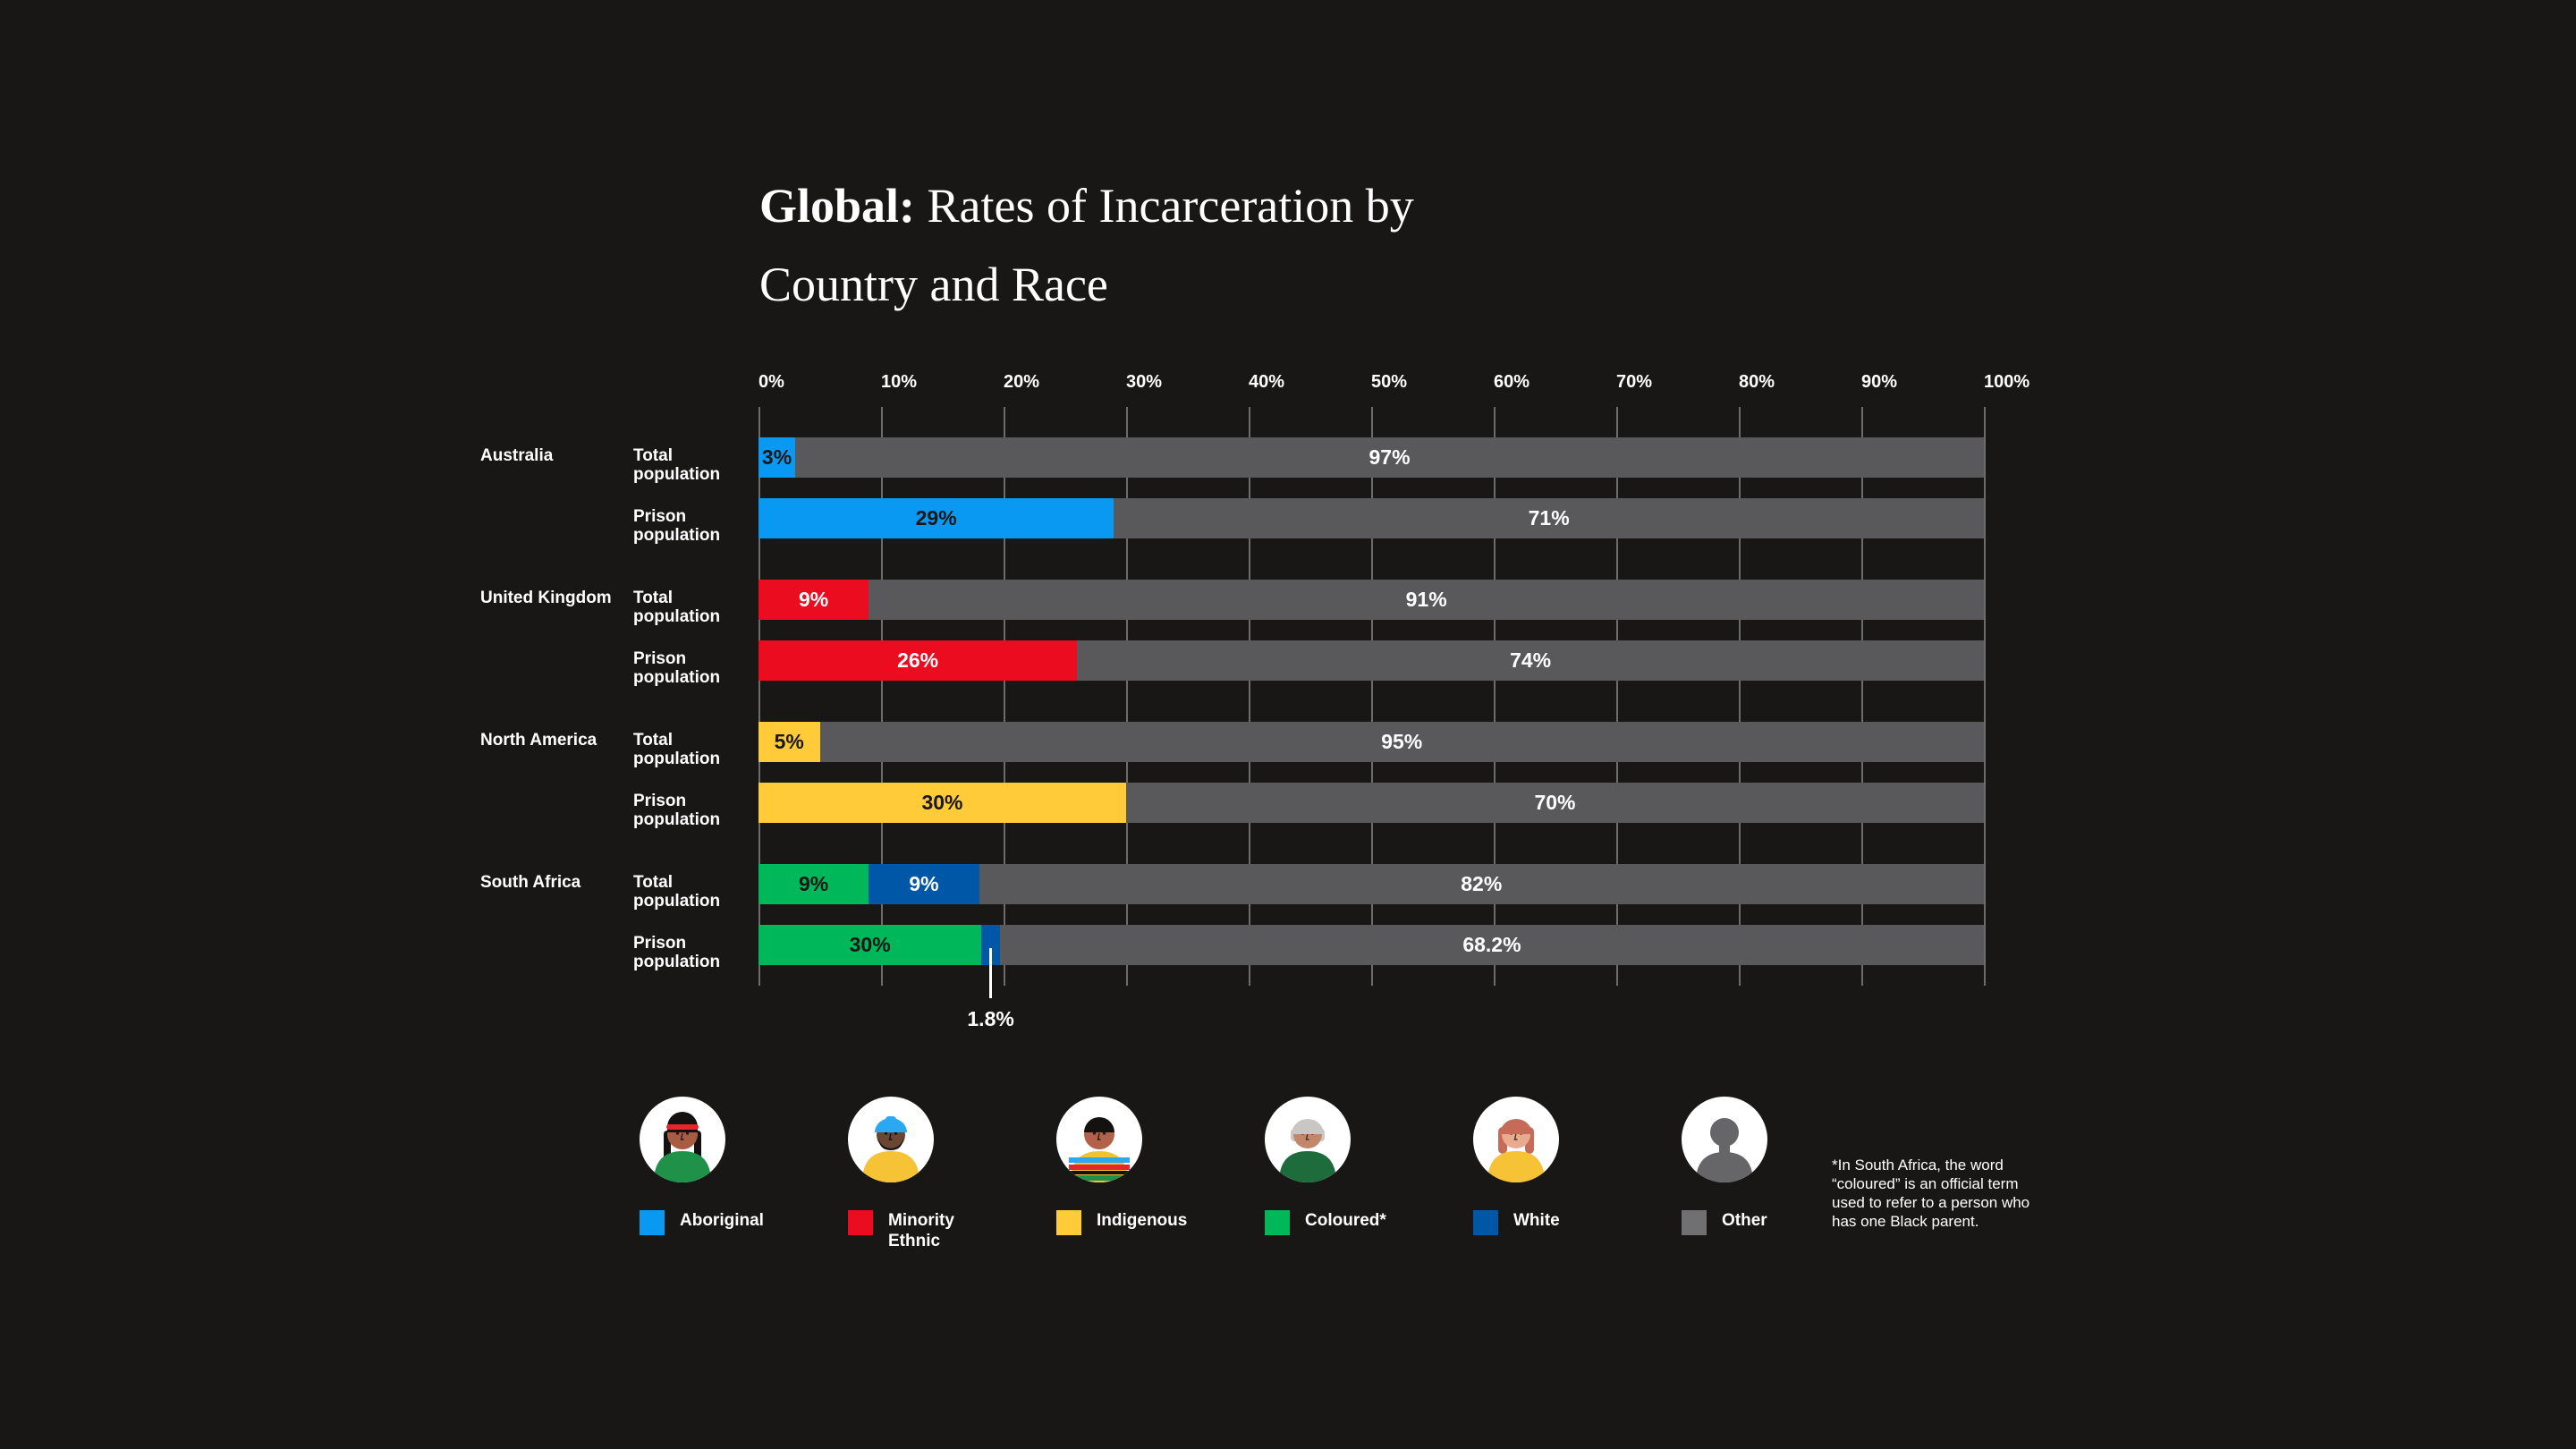  I want to click on bar-segment-label: 97%, so click(1389, 457).